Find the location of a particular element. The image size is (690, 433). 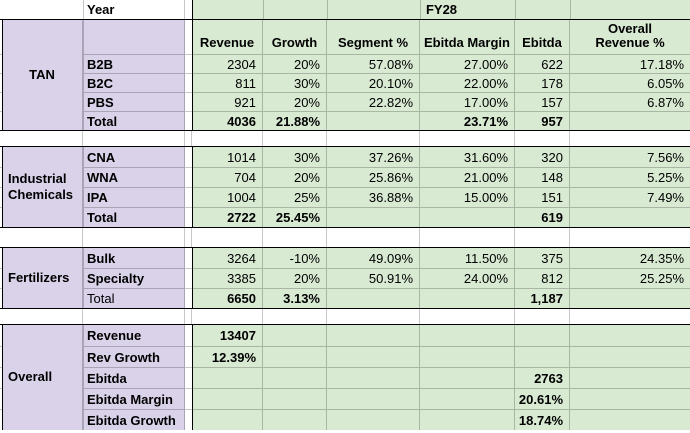

cell-overall-revenue-pct: 7.56% is located at coordinates (630, 157).